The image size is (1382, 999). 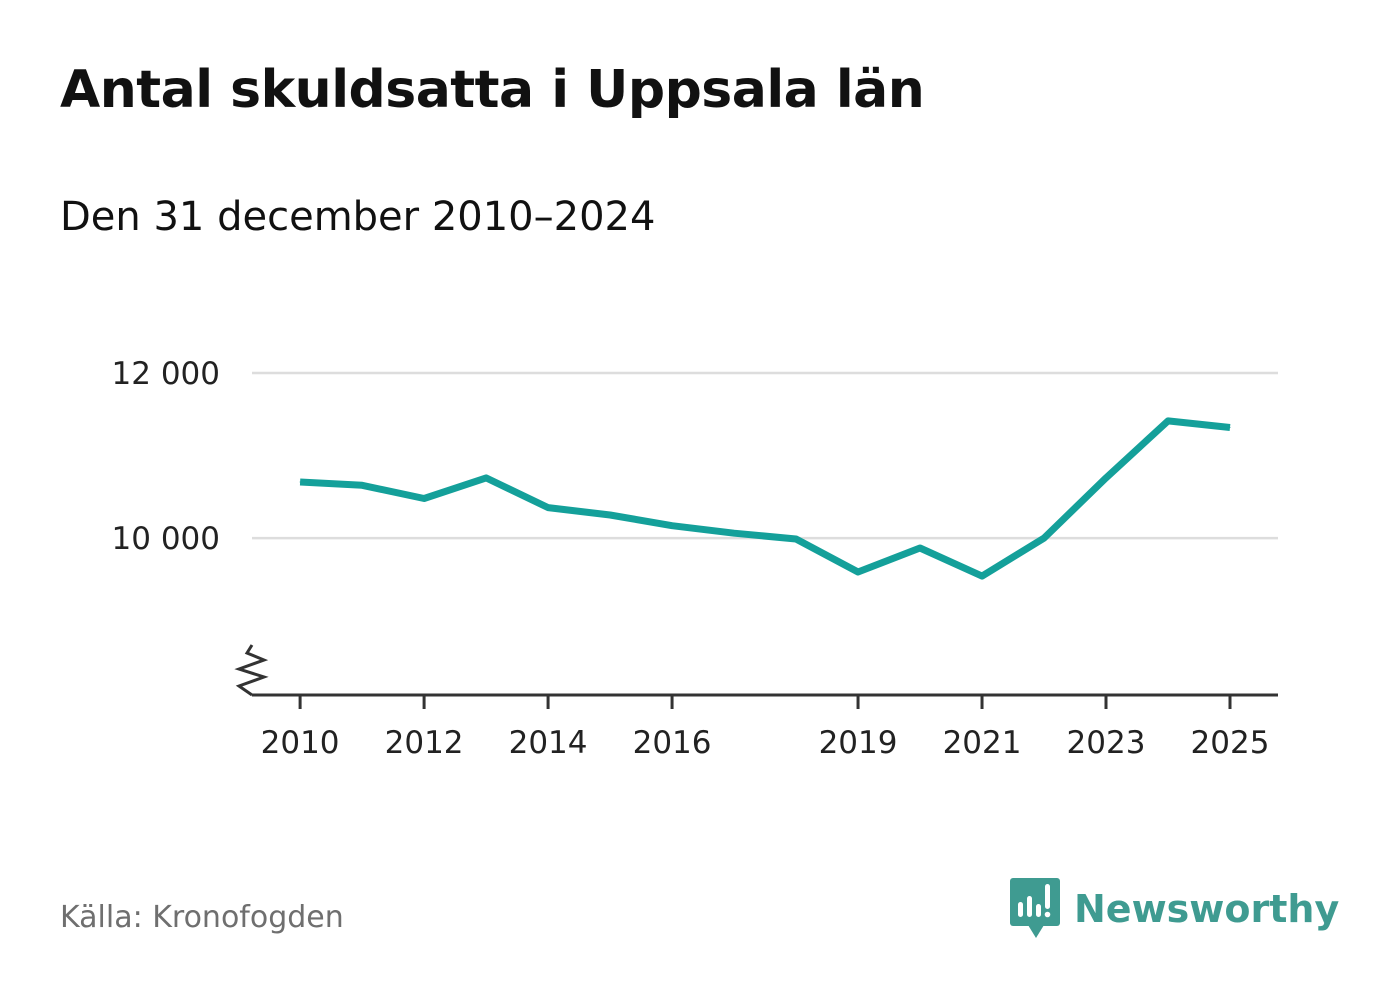 What do you see at coordinates (166, 539) in the screenshot?
I see `y-tick-label-10000: 10 000` at bounding box center [166, 539].